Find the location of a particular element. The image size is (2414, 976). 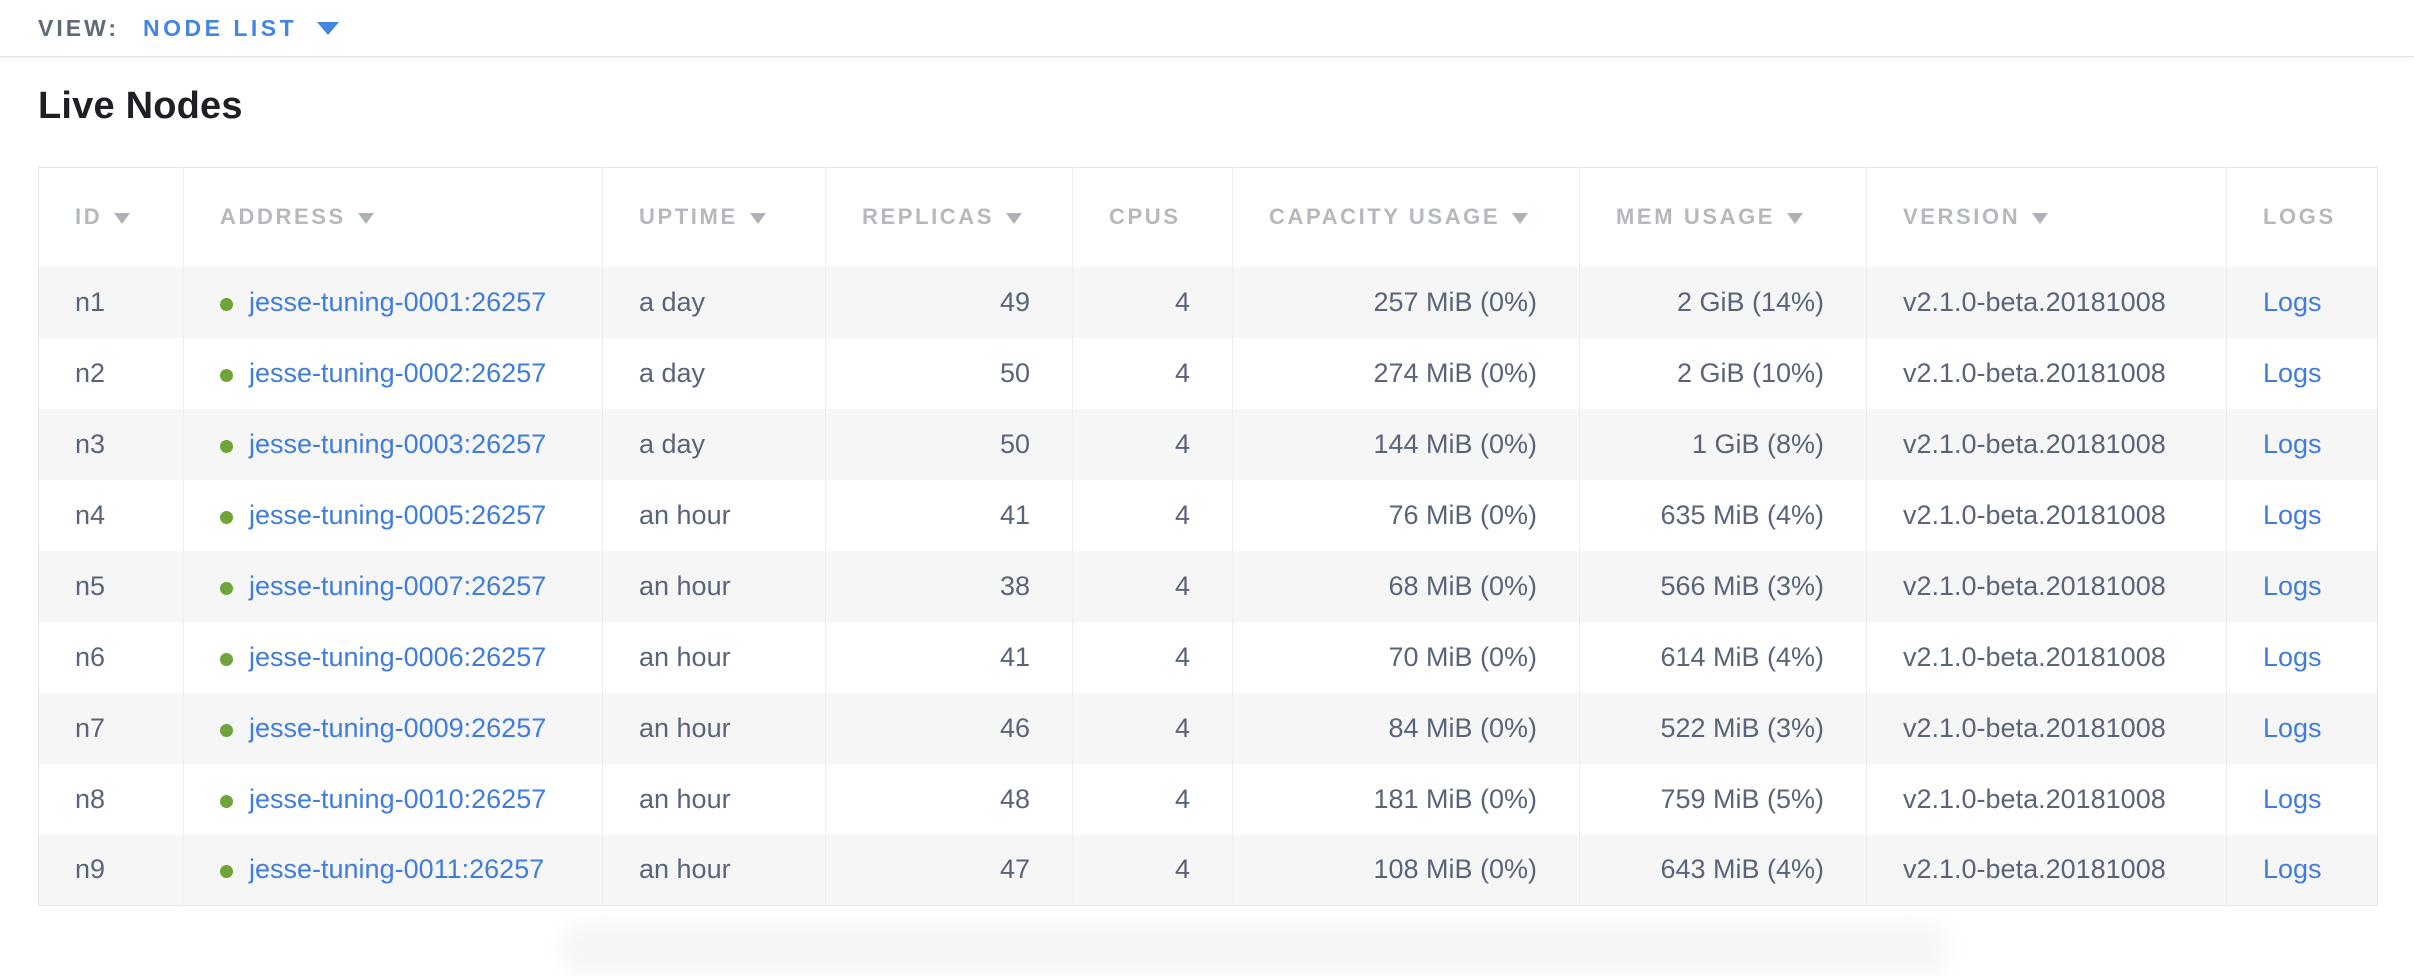

column-header-uptime: UPTIME is located at coordinates (714, 217).